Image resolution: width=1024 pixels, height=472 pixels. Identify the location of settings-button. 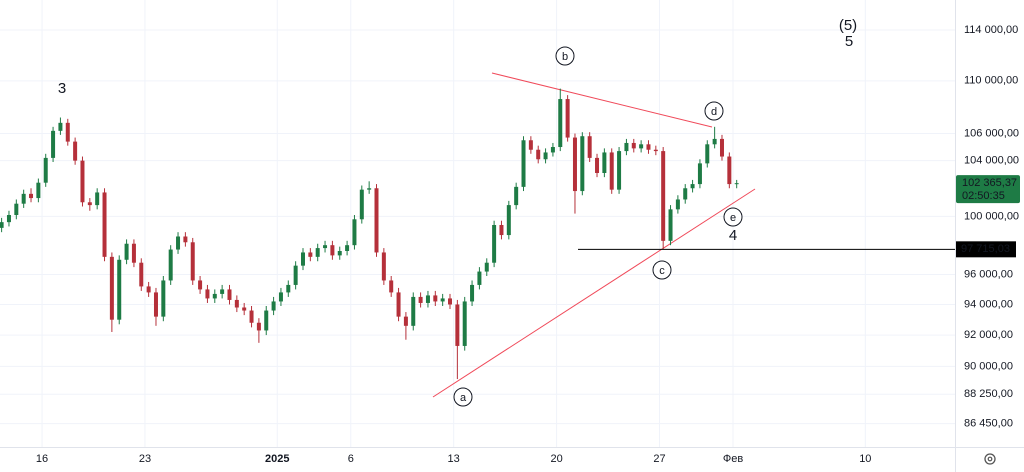
(990, 459).